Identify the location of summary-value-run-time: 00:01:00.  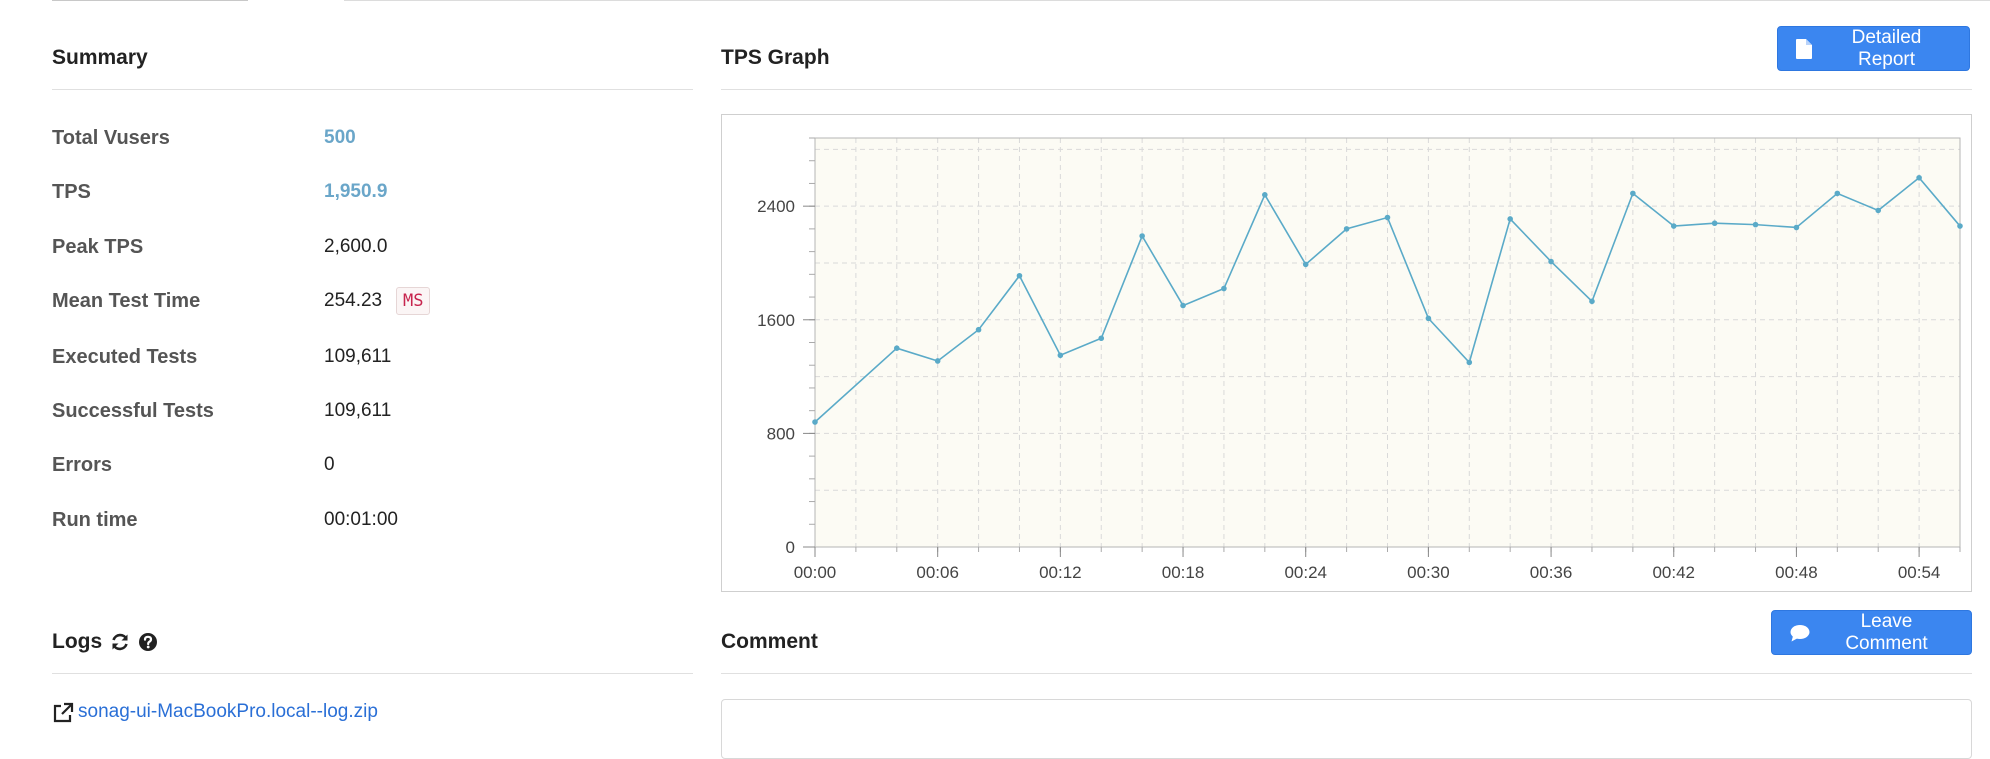
(361, 519).